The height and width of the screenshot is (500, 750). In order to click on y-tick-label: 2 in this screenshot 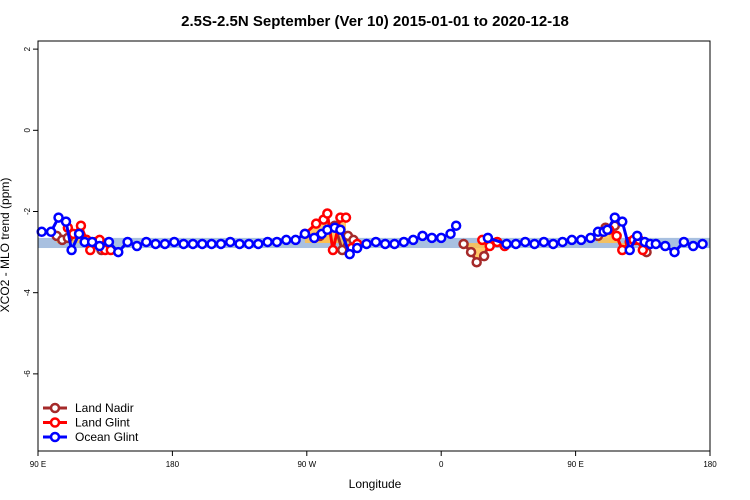, I will do `click(27, 48)`.